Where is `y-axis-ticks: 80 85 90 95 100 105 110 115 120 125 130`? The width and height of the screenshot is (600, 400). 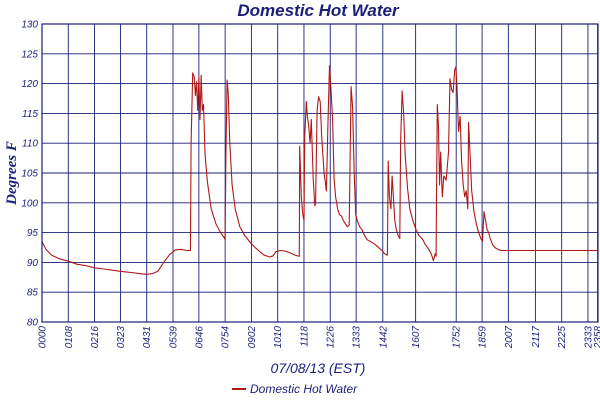 y-axis-ticks: 80 85 90 95 100 105 110 115 120 125 130 is located at coordinates (29, 174).